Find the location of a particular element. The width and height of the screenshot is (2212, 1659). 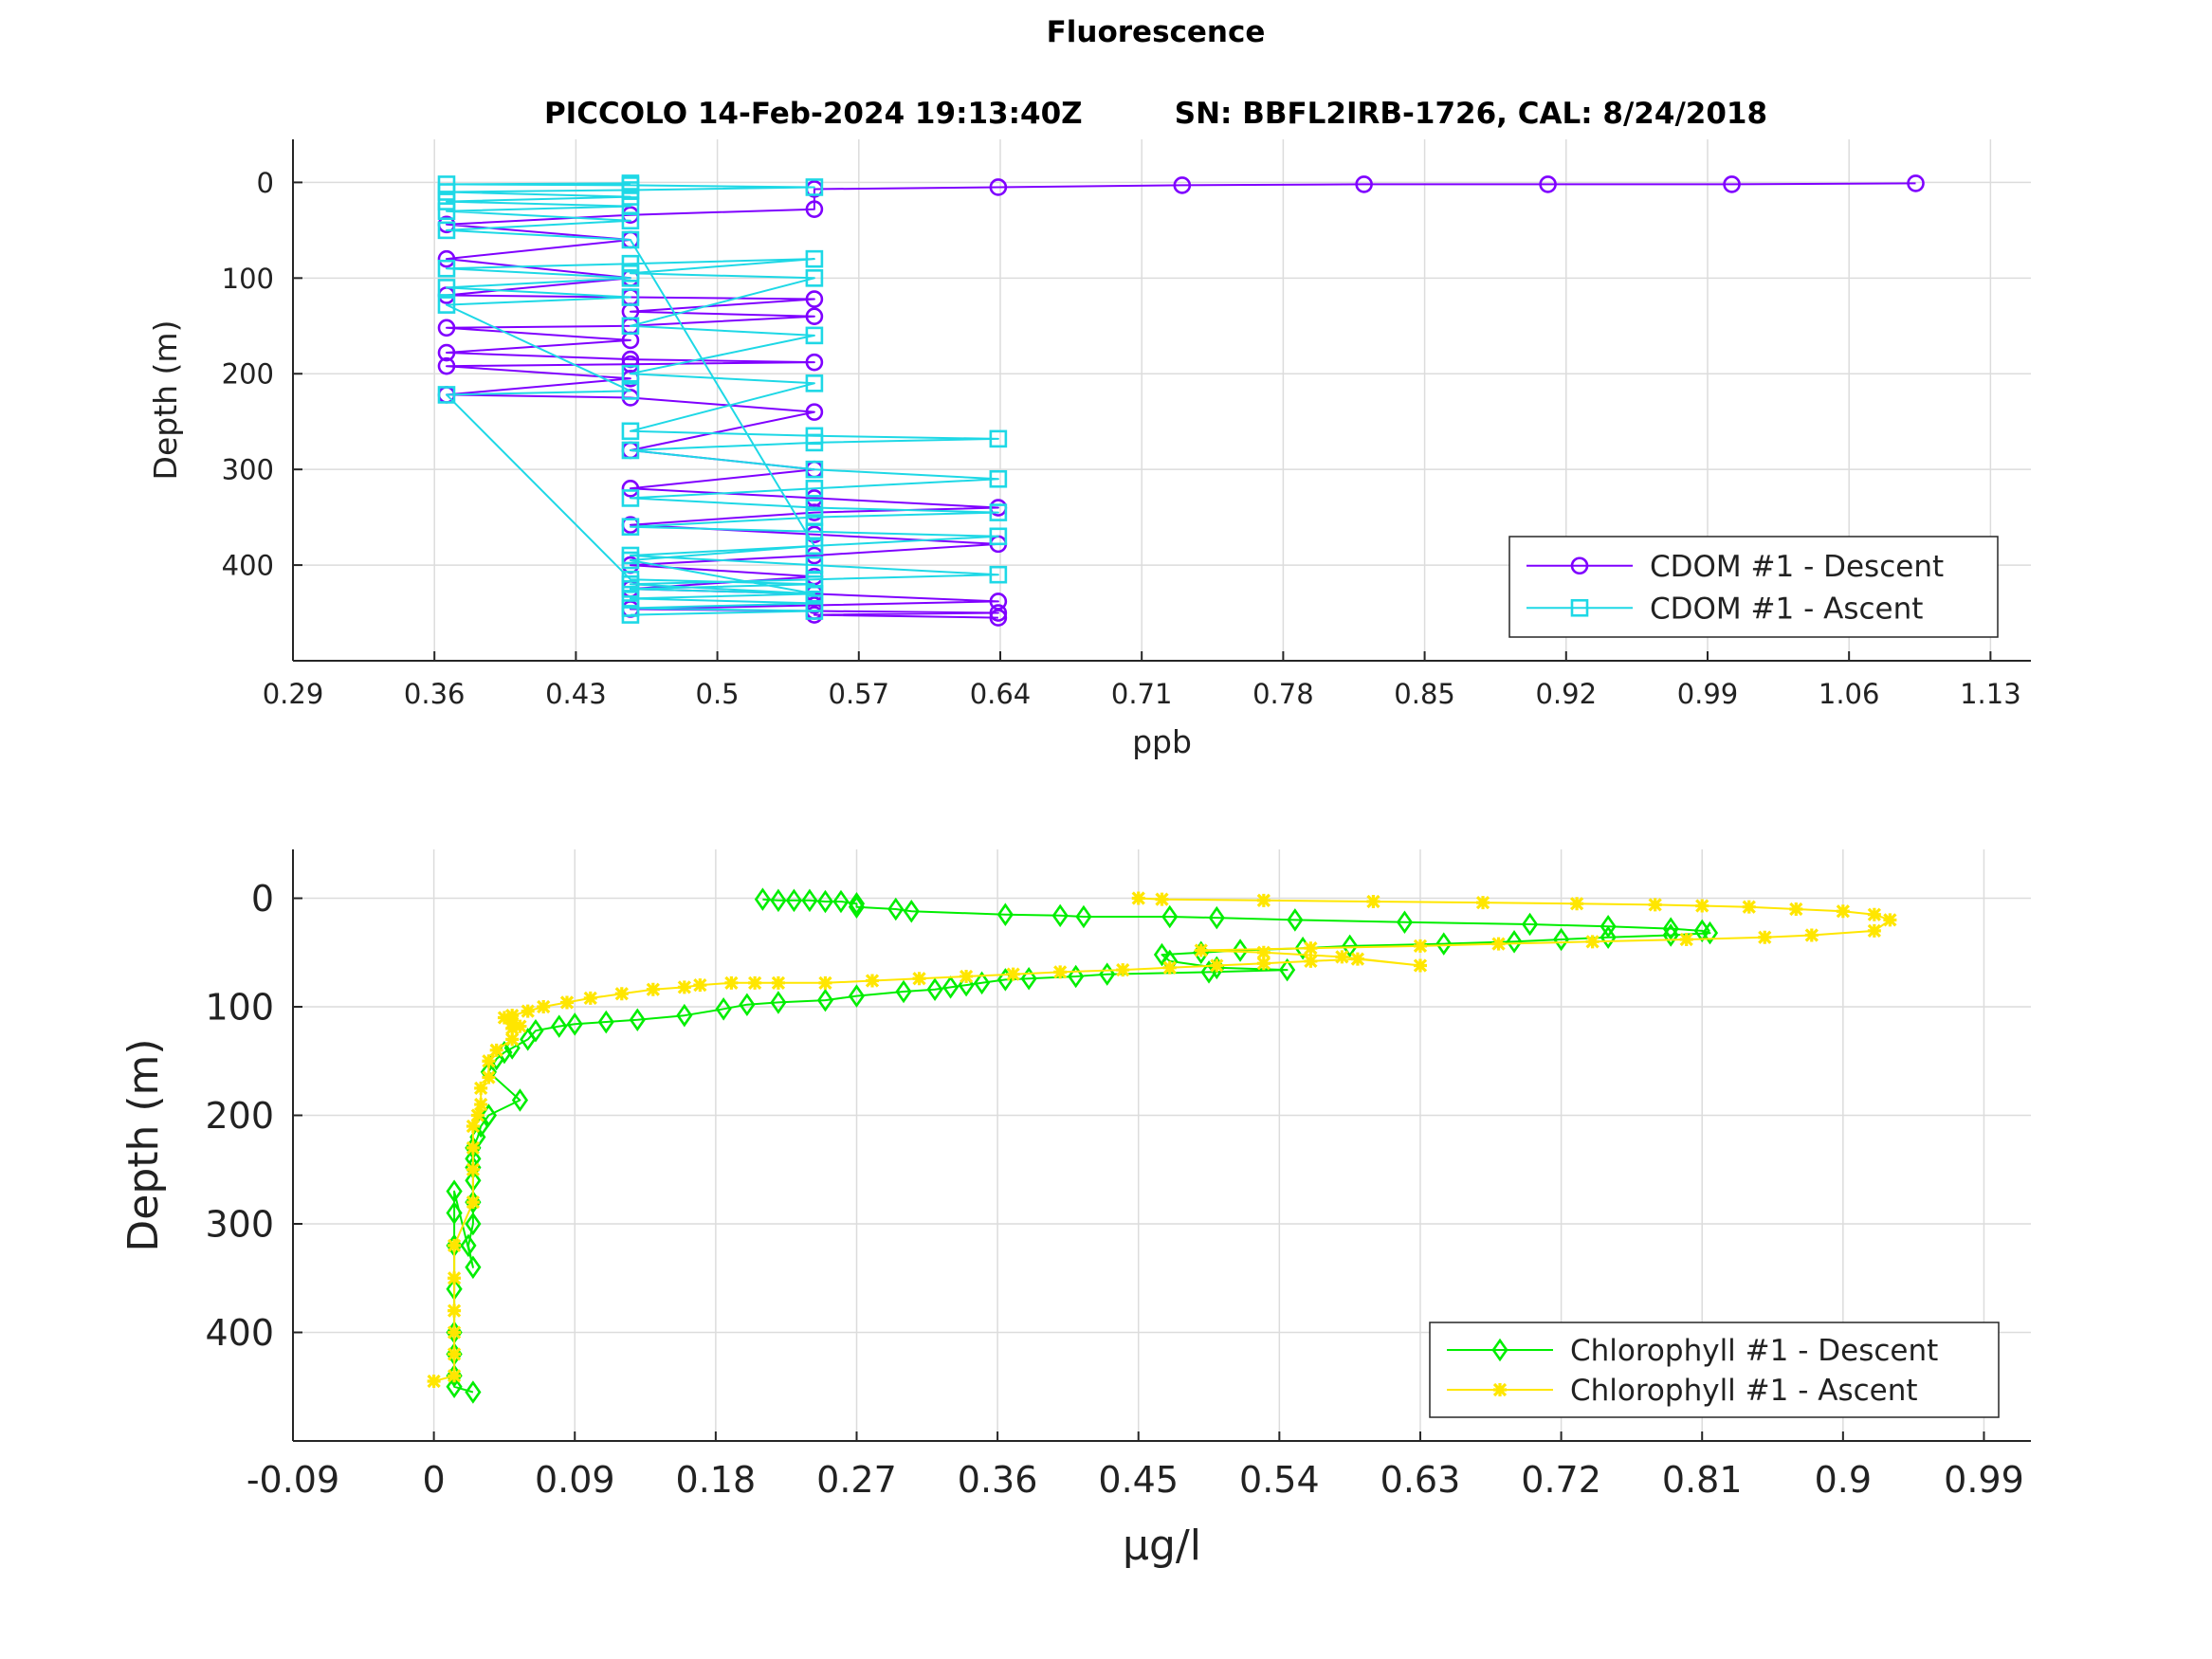

cdom-x-tick-label: 0.36 is located at coordinates (435, 694).